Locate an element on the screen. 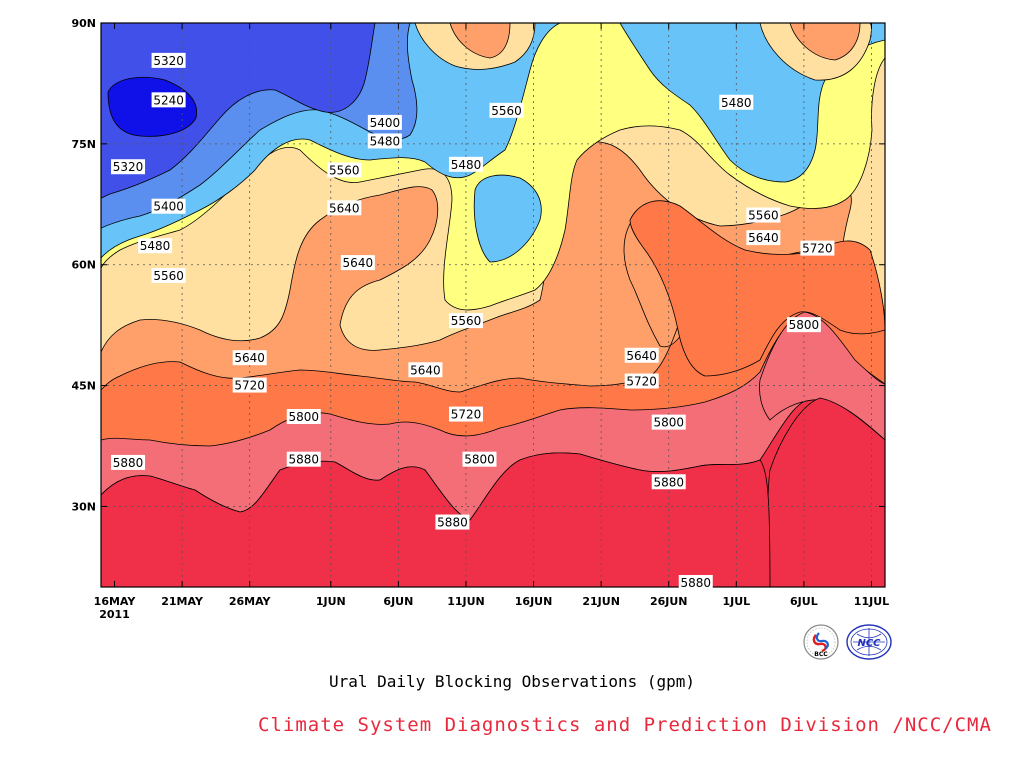 The height and width of the screenshot is (768, 1024). contour-label-text: 5400 is located at coordinates (385, 123).